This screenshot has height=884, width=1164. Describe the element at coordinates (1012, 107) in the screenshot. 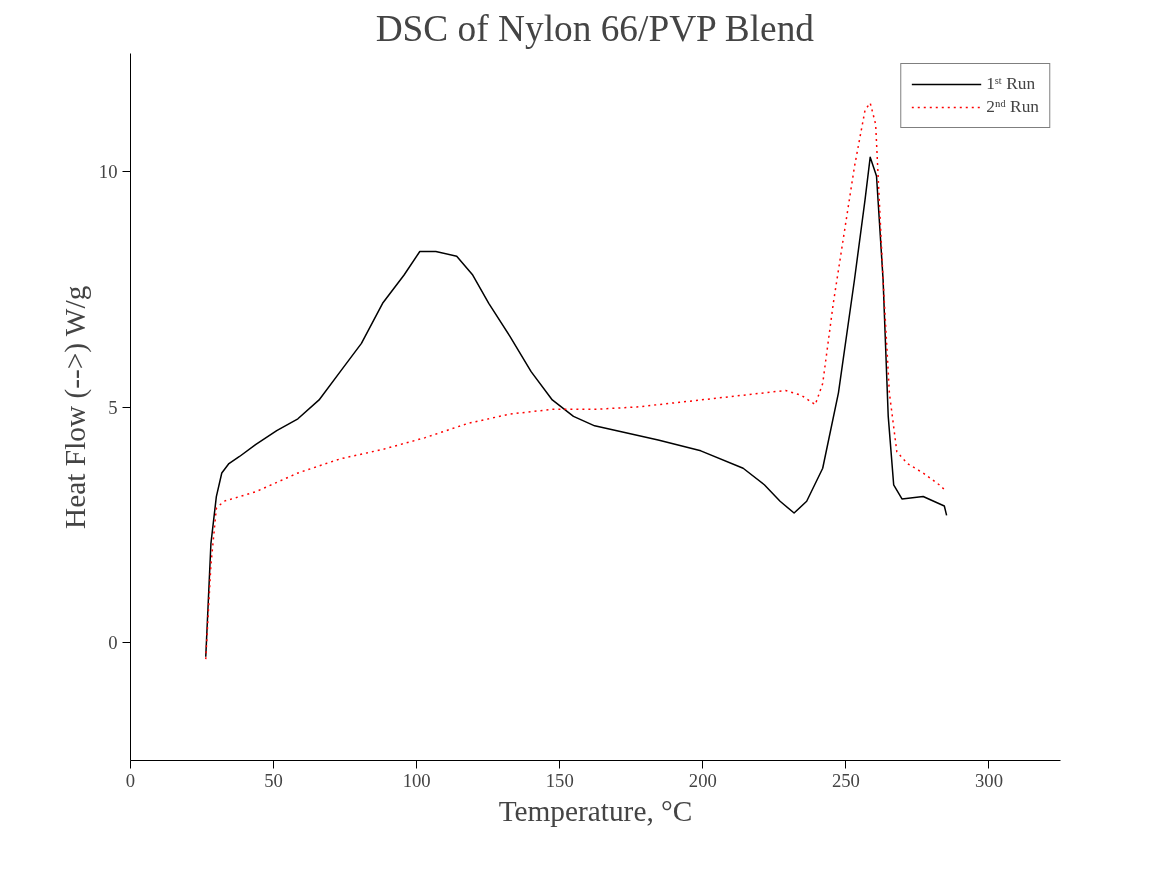

I see `legend-label: 2ⁿᵈ Run` at that location.